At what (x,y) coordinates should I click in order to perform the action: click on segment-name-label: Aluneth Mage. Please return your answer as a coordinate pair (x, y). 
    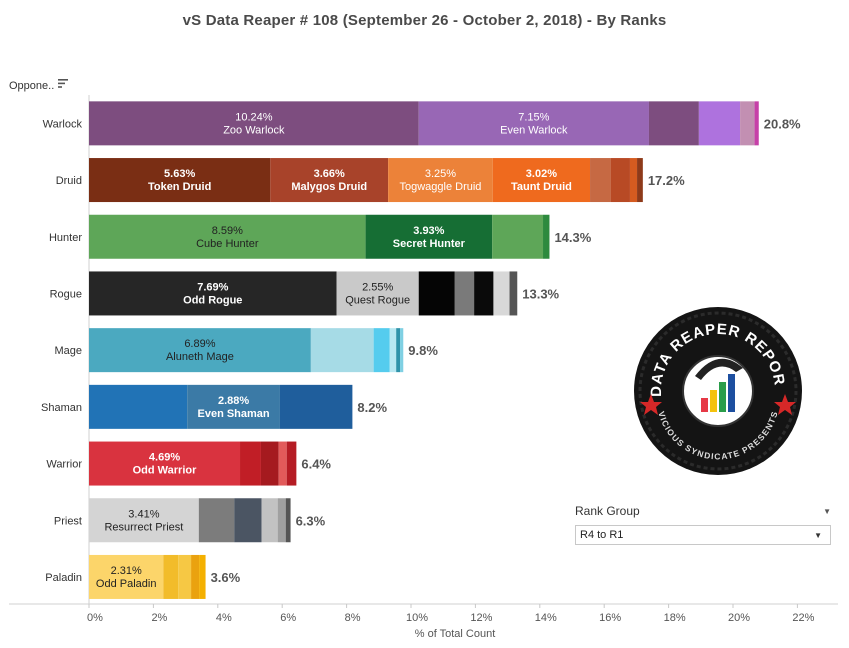
    Looking at the image, I should click on (200, 357).